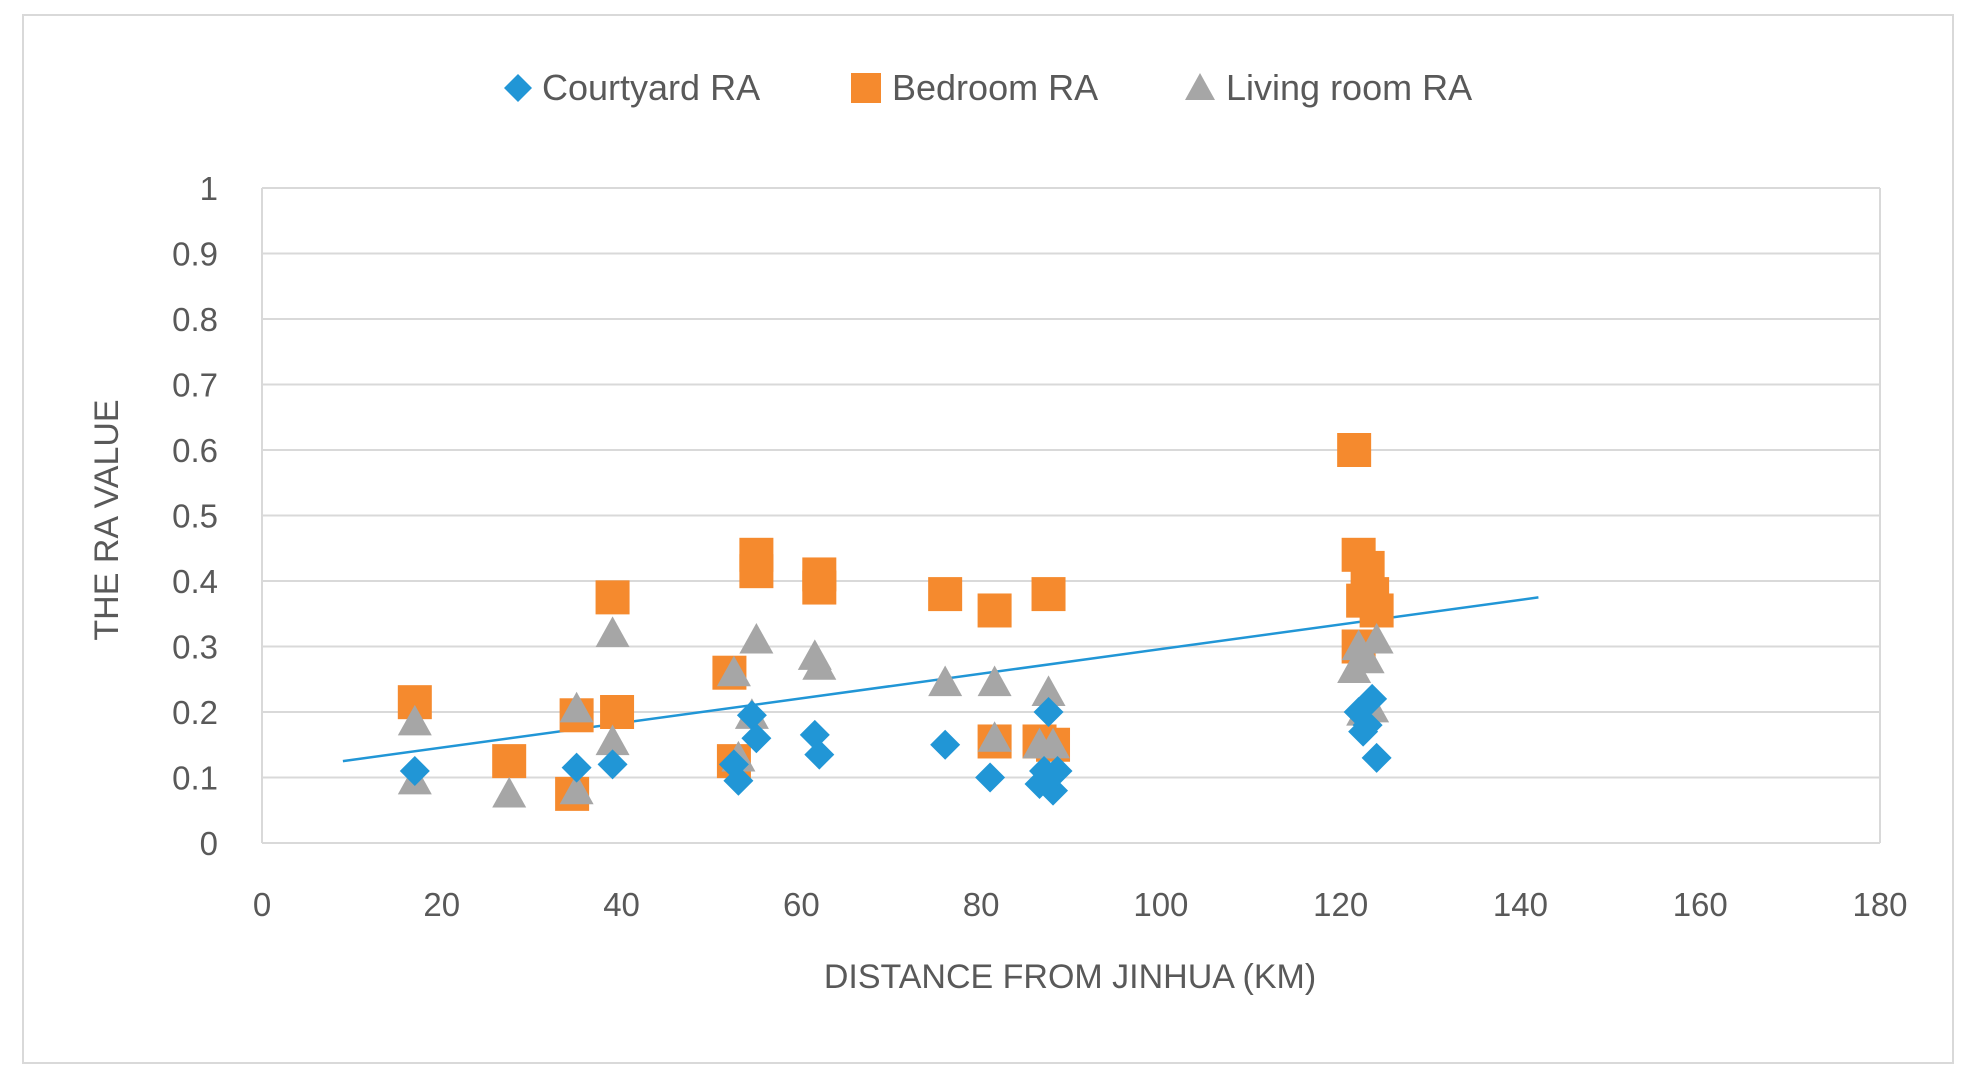  What do you see at coordinates (1200, 86) in the screenshot?
I see `legend-triangle-icon` at bounding box center [1200, 86].